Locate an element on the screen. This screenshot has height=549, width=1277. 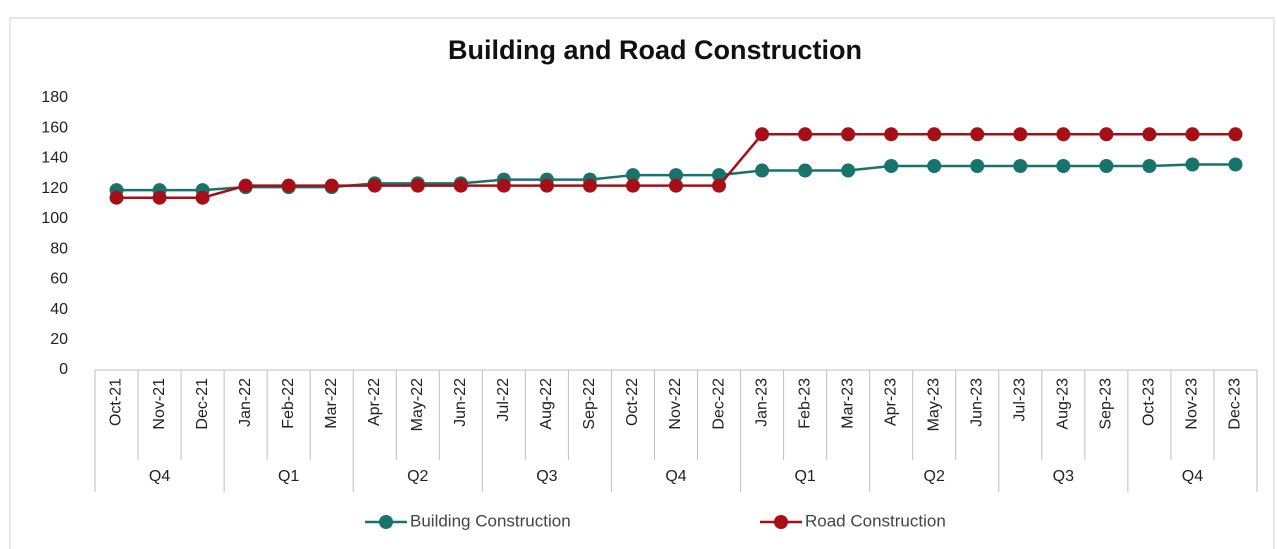
x-tick-label: Feb-23 is located at coordinates (804, 403).